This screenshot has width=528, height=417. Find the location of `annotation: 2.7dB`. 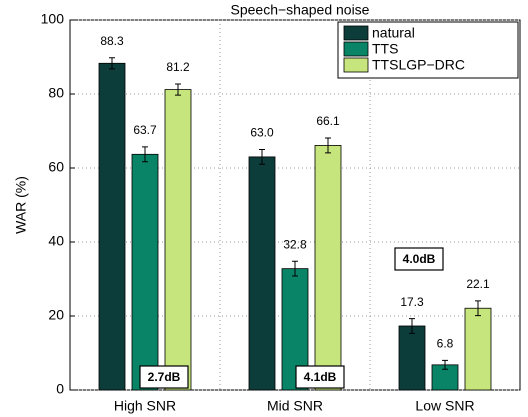

annotation: 2.7dB is located at coordinates (164, 377).